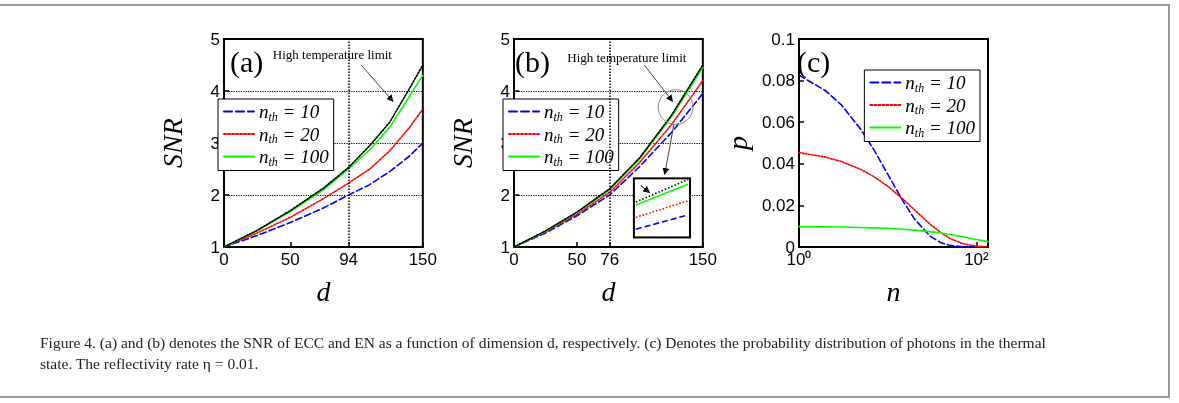 This screenshot has width=1179, height=403. Describe the element at coordinates (778, 164) in the screenshot. I see `y-tick-label: 0.04` at that location.